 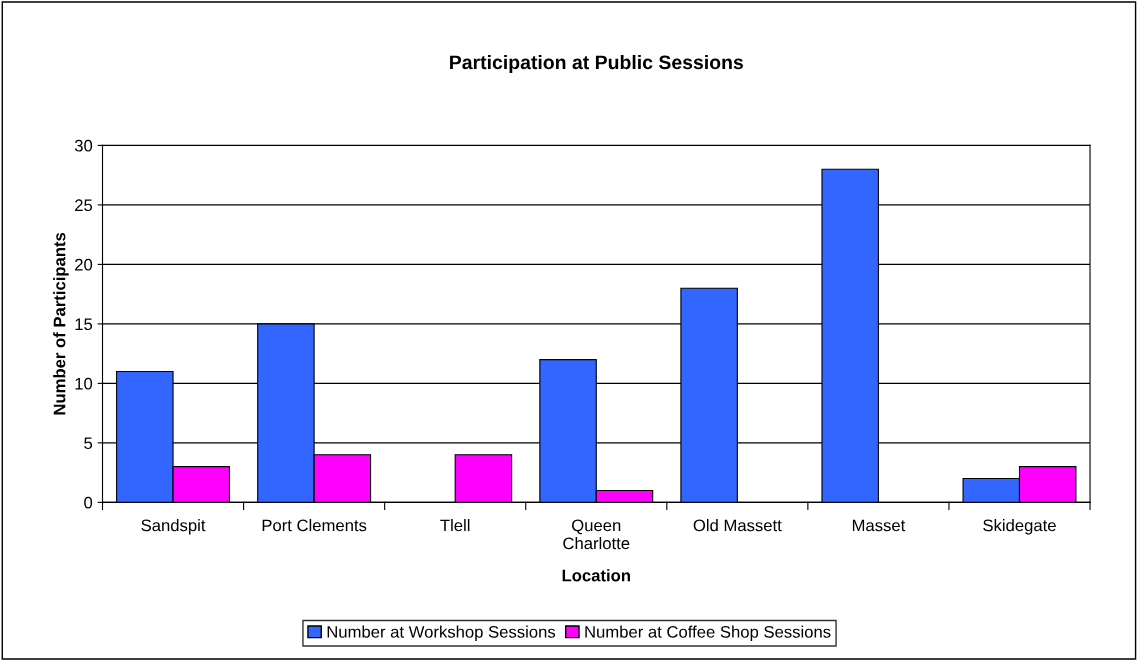 What do you see at coordinates (88, 502) in the screenshot?
I see `y-tick-label: 0` at bounding box center [88, 502].